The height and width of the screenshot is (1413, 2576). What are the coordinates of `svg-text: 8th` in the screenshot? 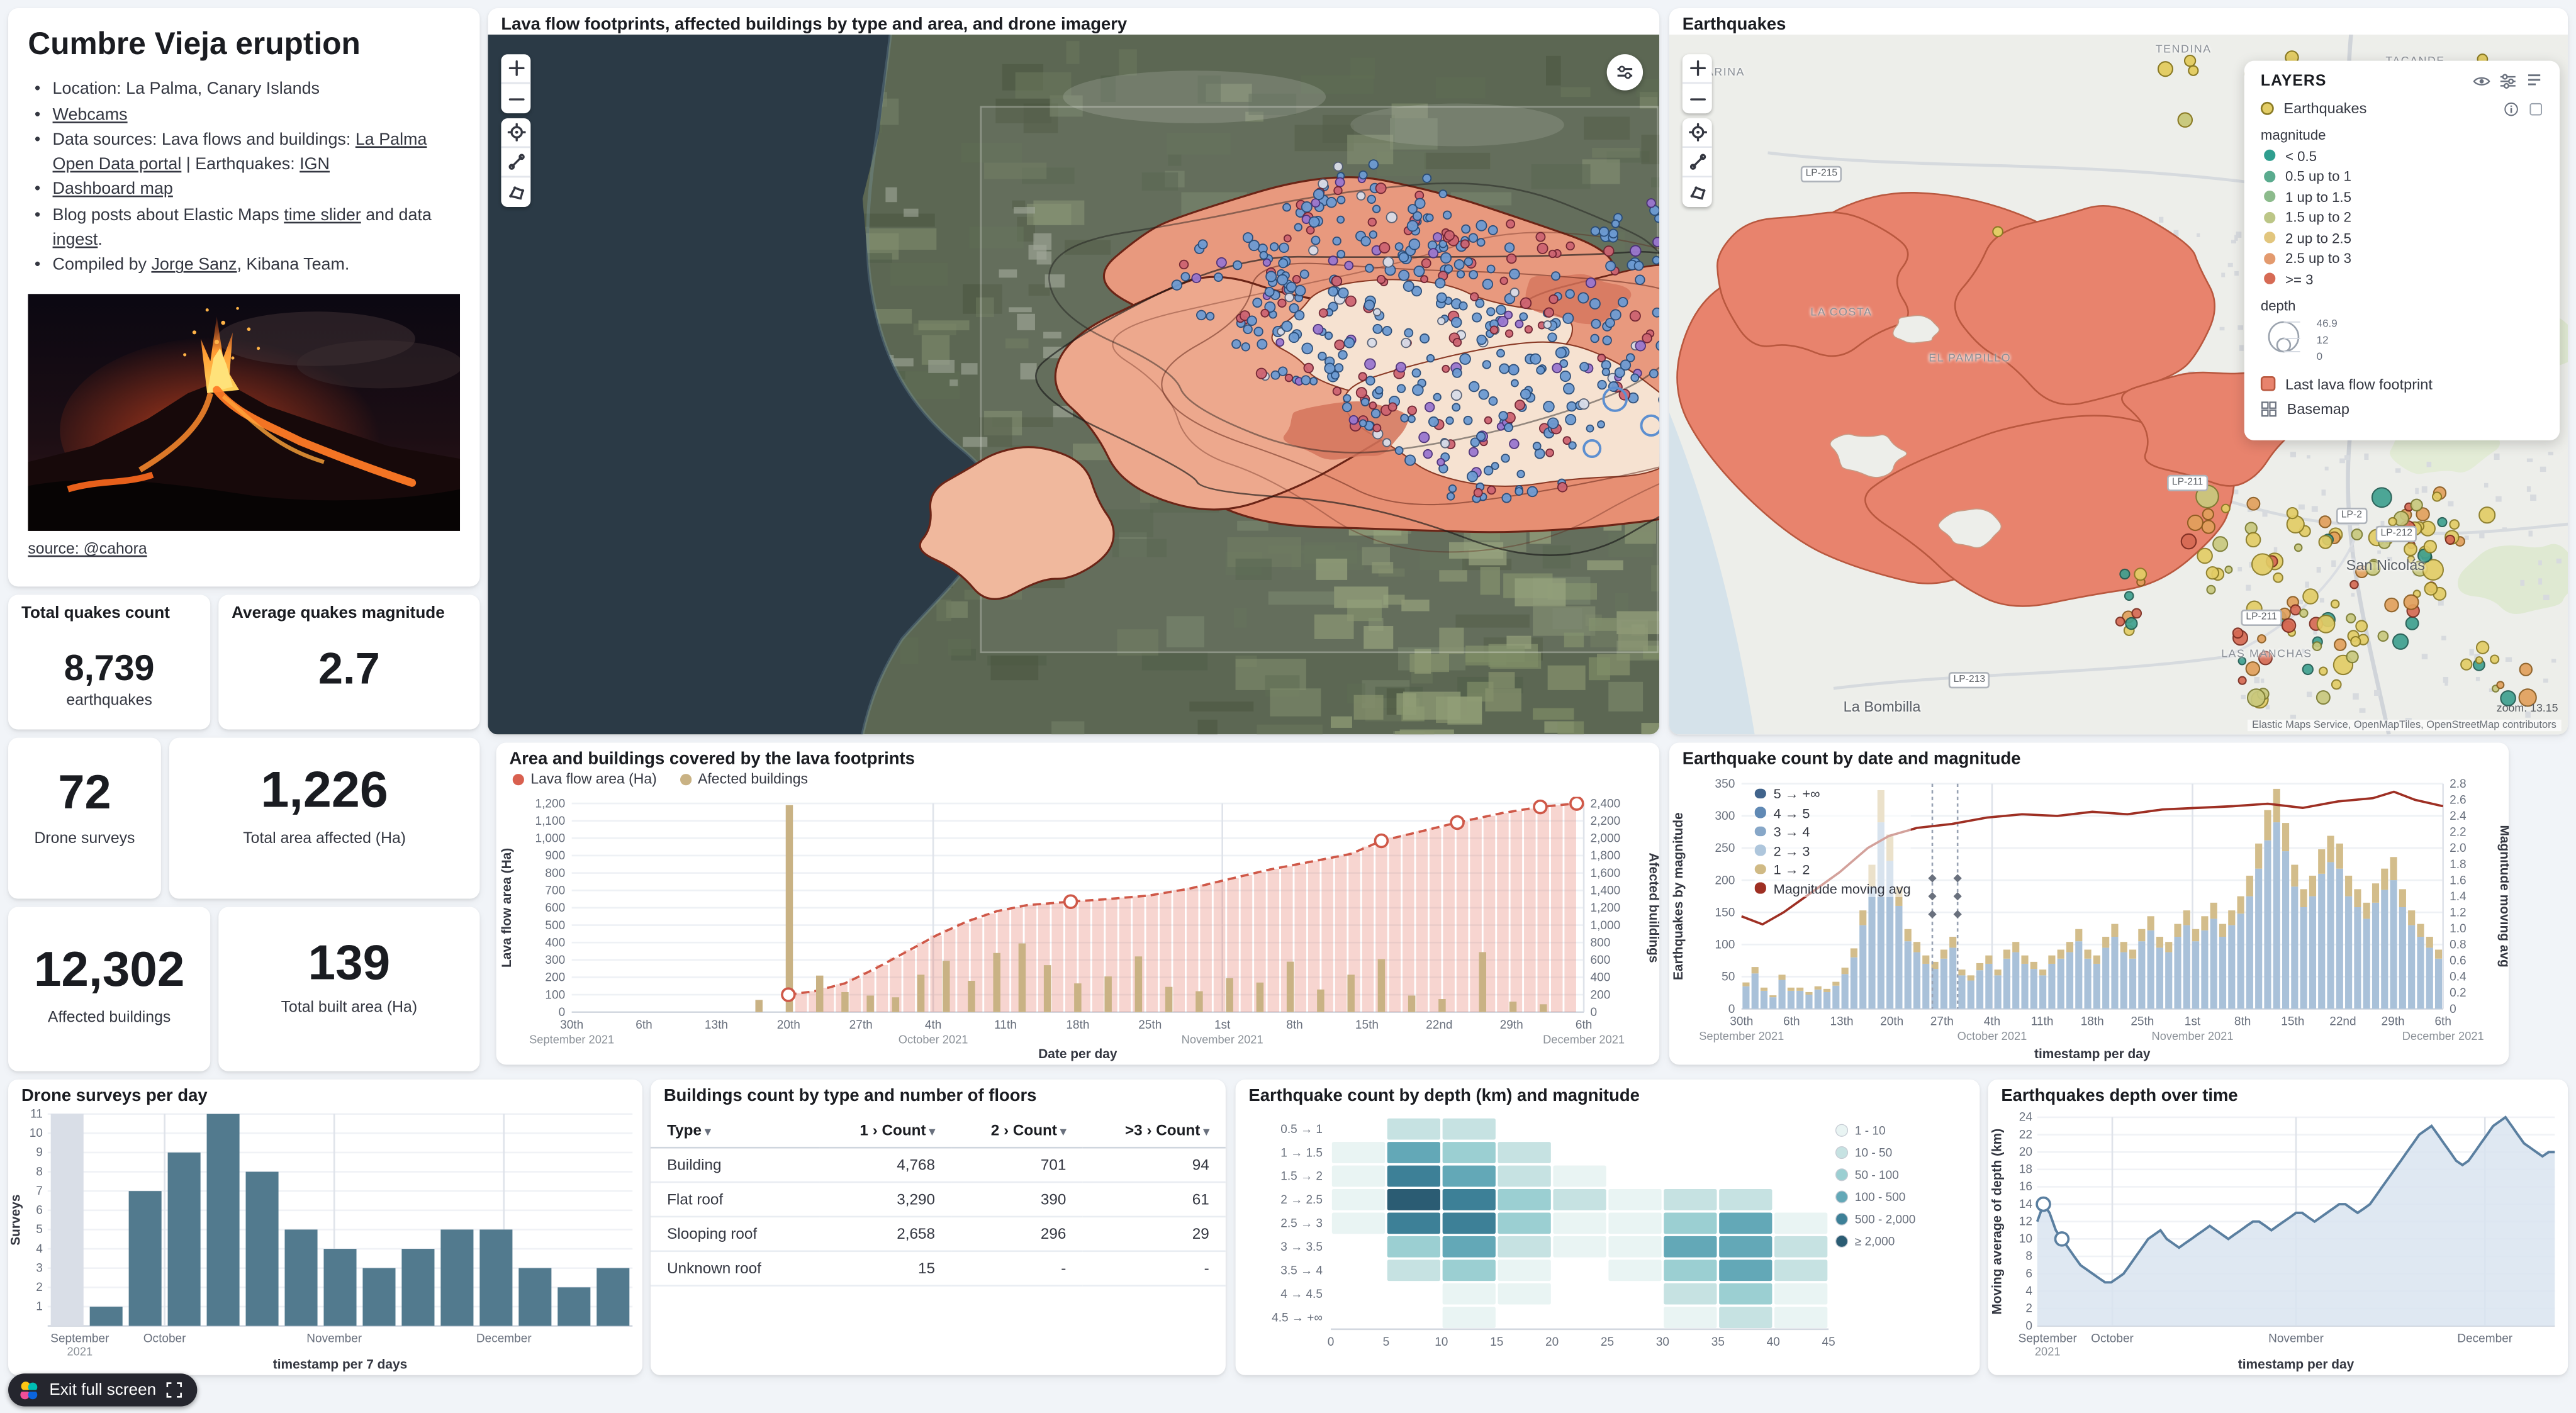 It's located at (2242, 1022).